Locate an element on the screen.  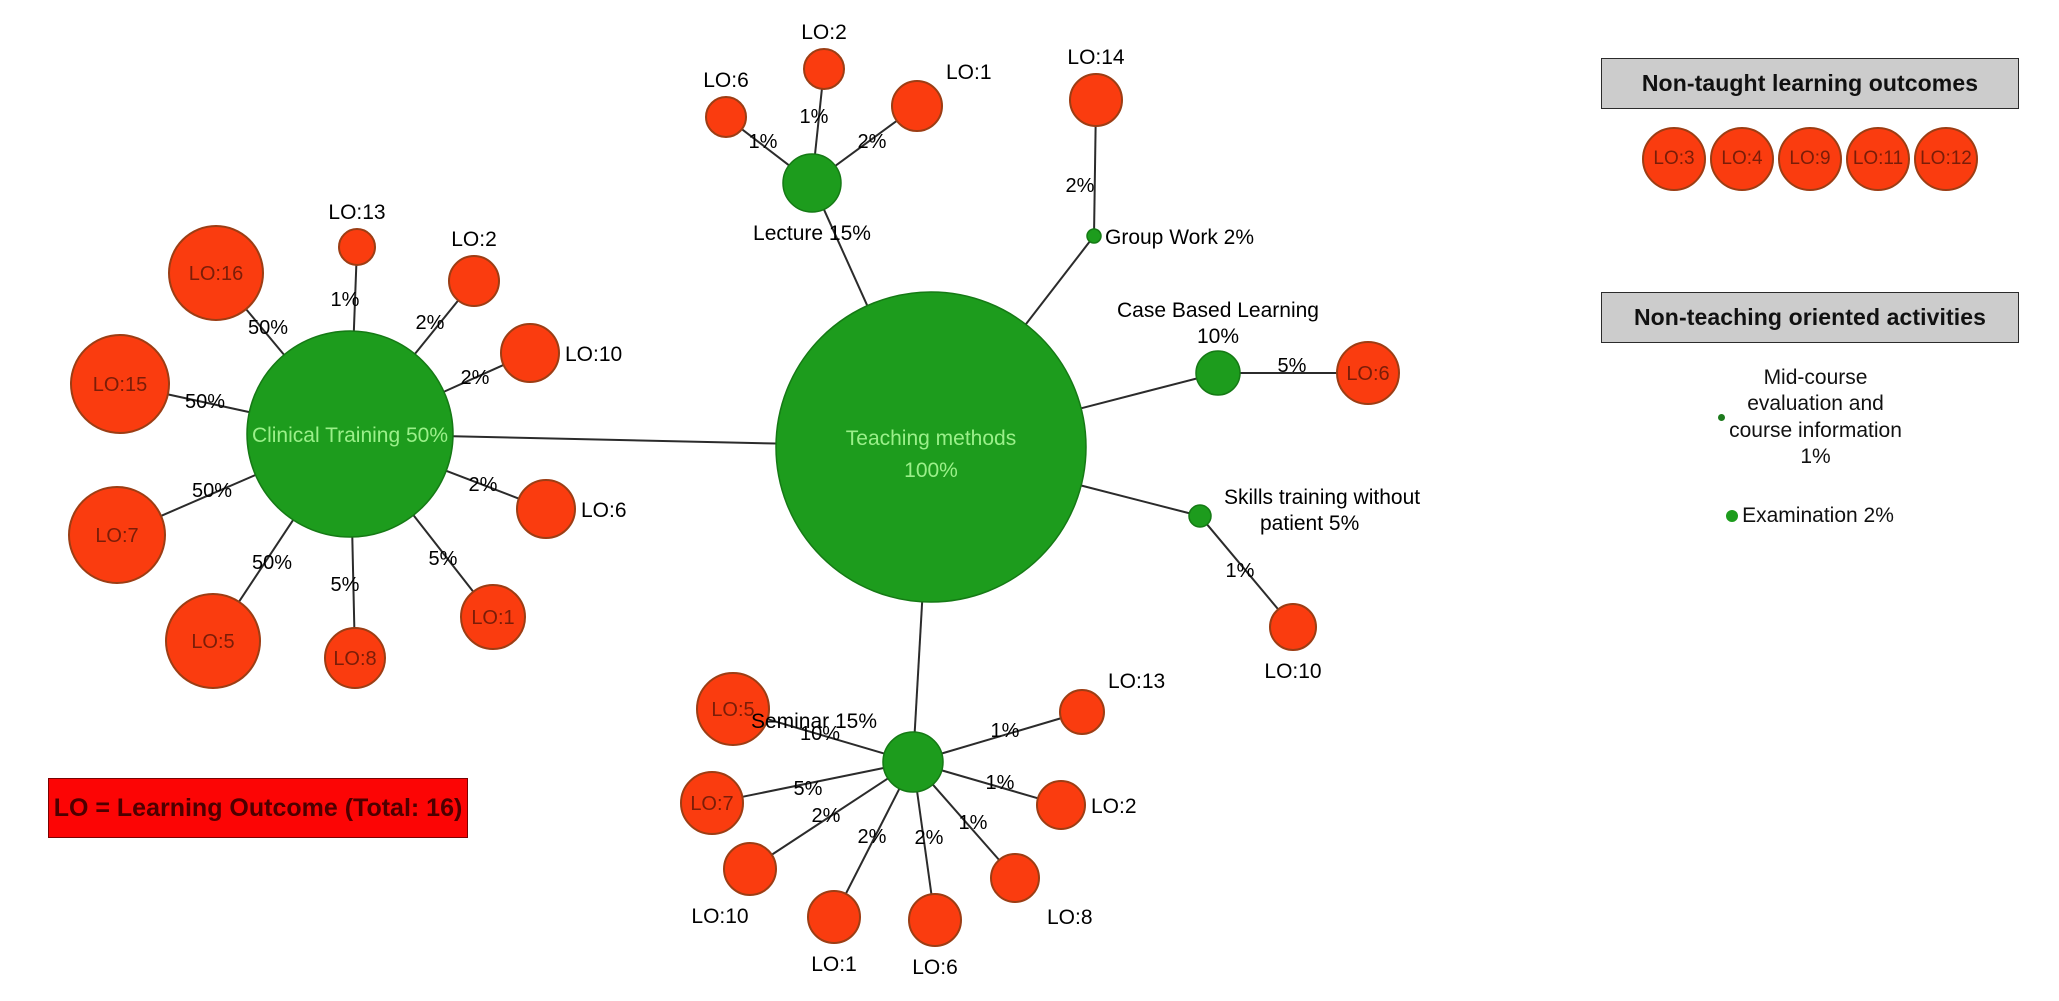
edge-root-seminar is located at coordinates (918, 667).